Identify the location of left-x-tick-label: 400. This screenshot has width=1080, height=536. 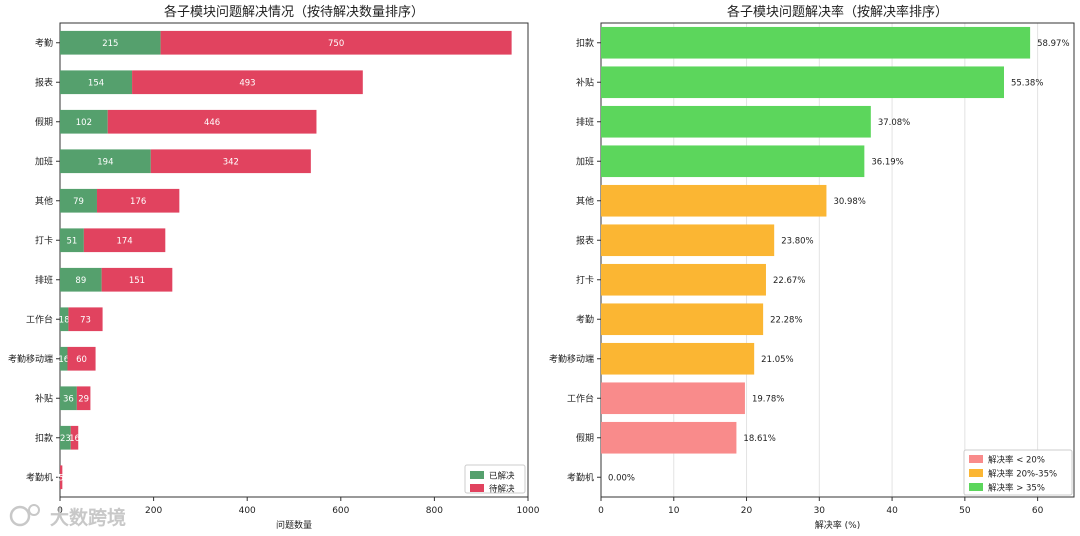
(247, 511).